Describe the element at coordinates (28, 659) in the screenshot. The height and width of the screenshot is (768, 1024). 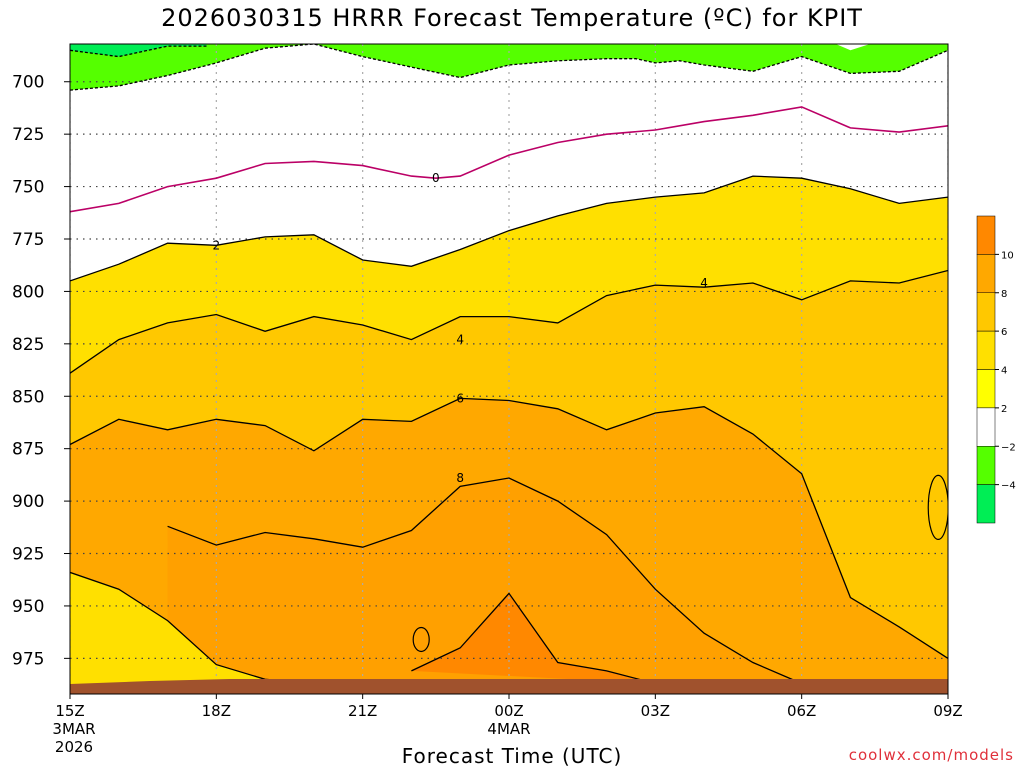
I see `y-tick-label: 975` at that location.